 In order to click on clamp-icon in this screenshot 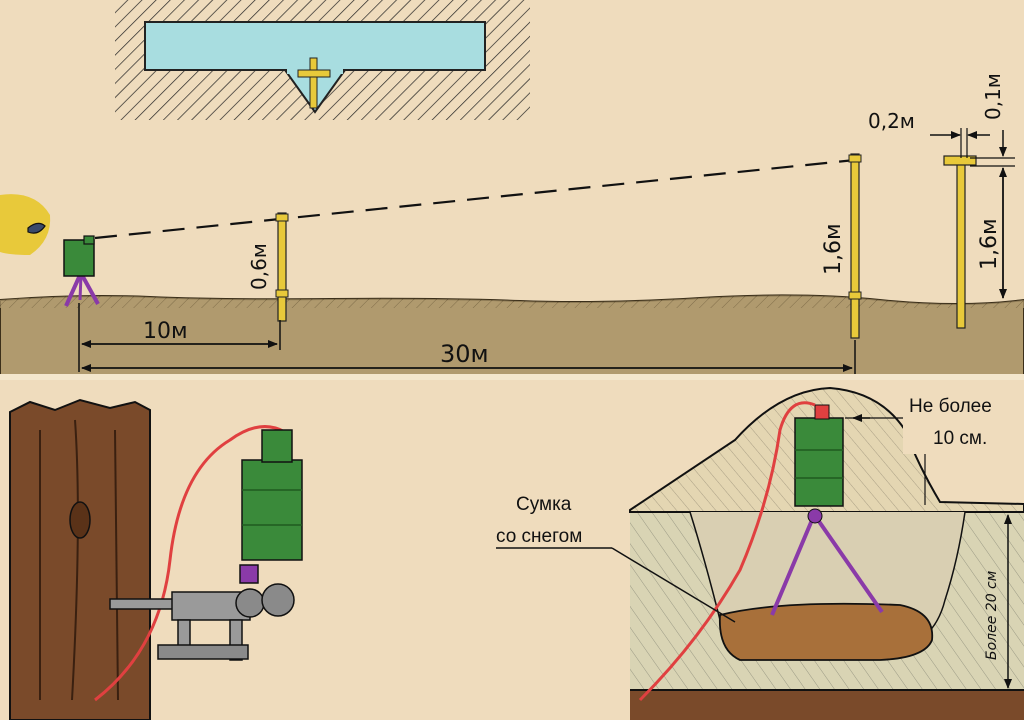, I will do `click(202, 622)`.